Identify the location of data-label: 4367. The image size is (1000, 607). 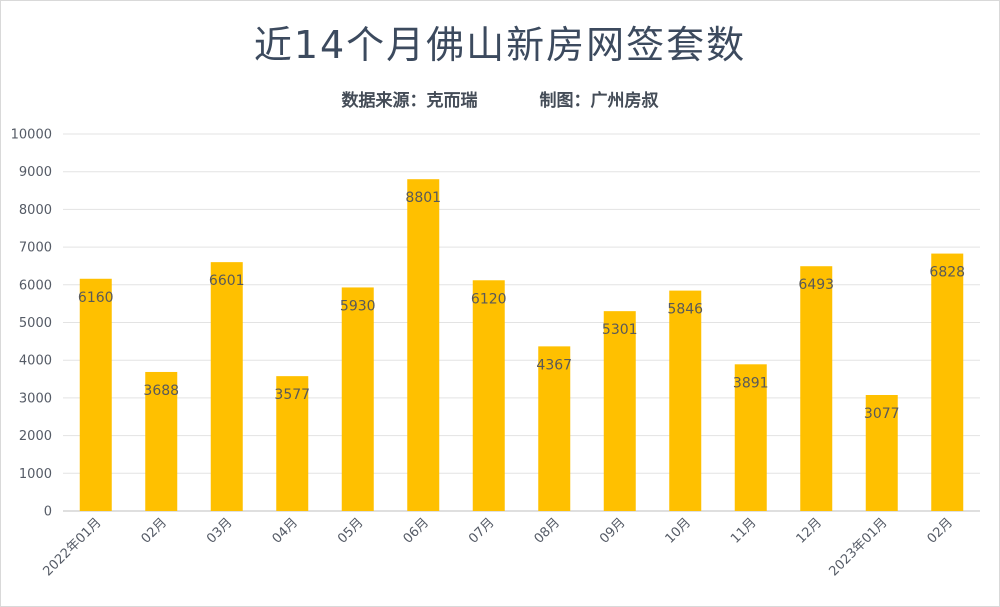
(554, 365).